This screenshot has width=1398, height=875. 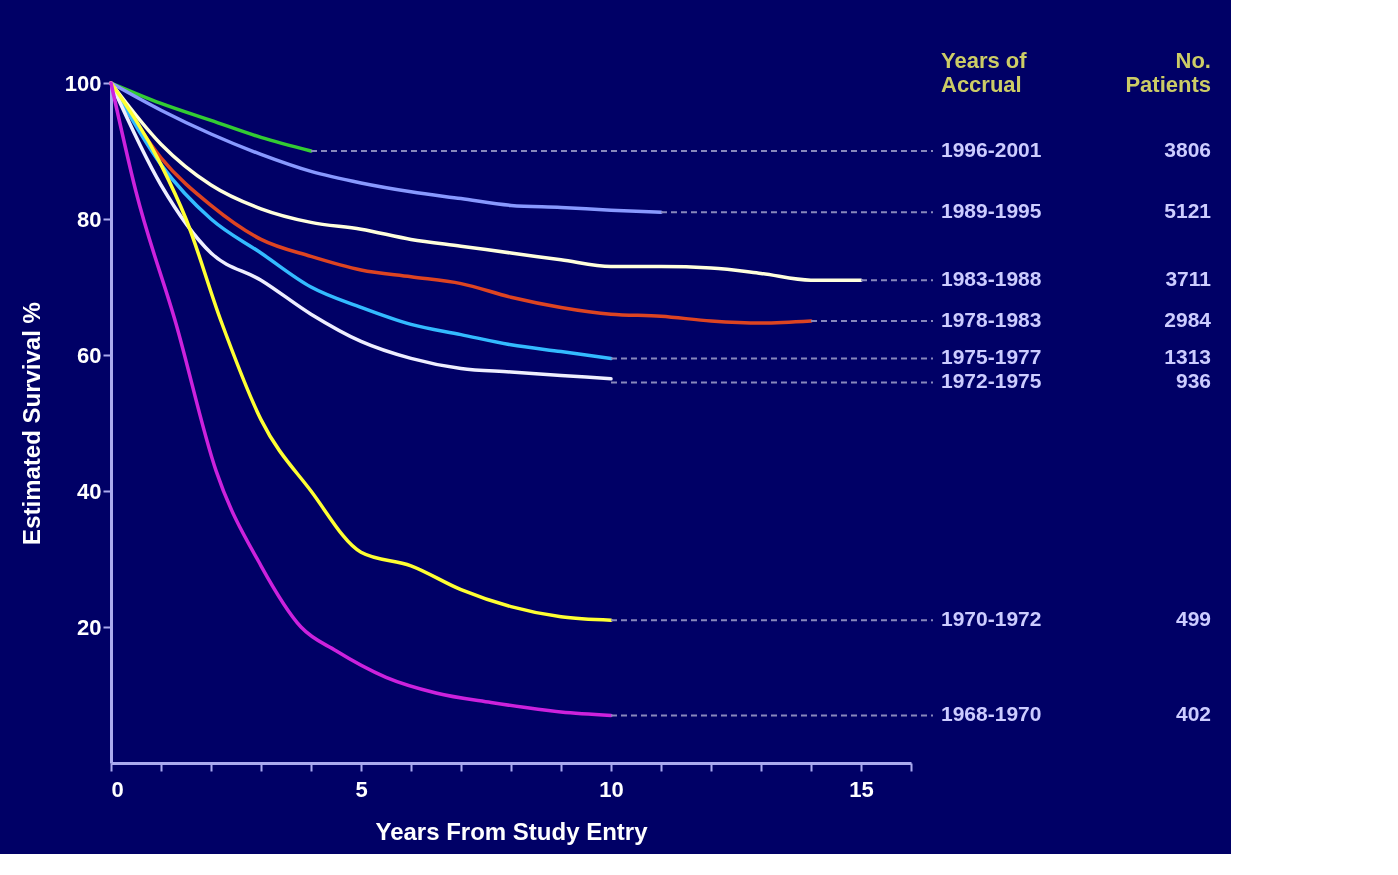 I want to click on text: 1996-2001, so click(x=991, y=149).